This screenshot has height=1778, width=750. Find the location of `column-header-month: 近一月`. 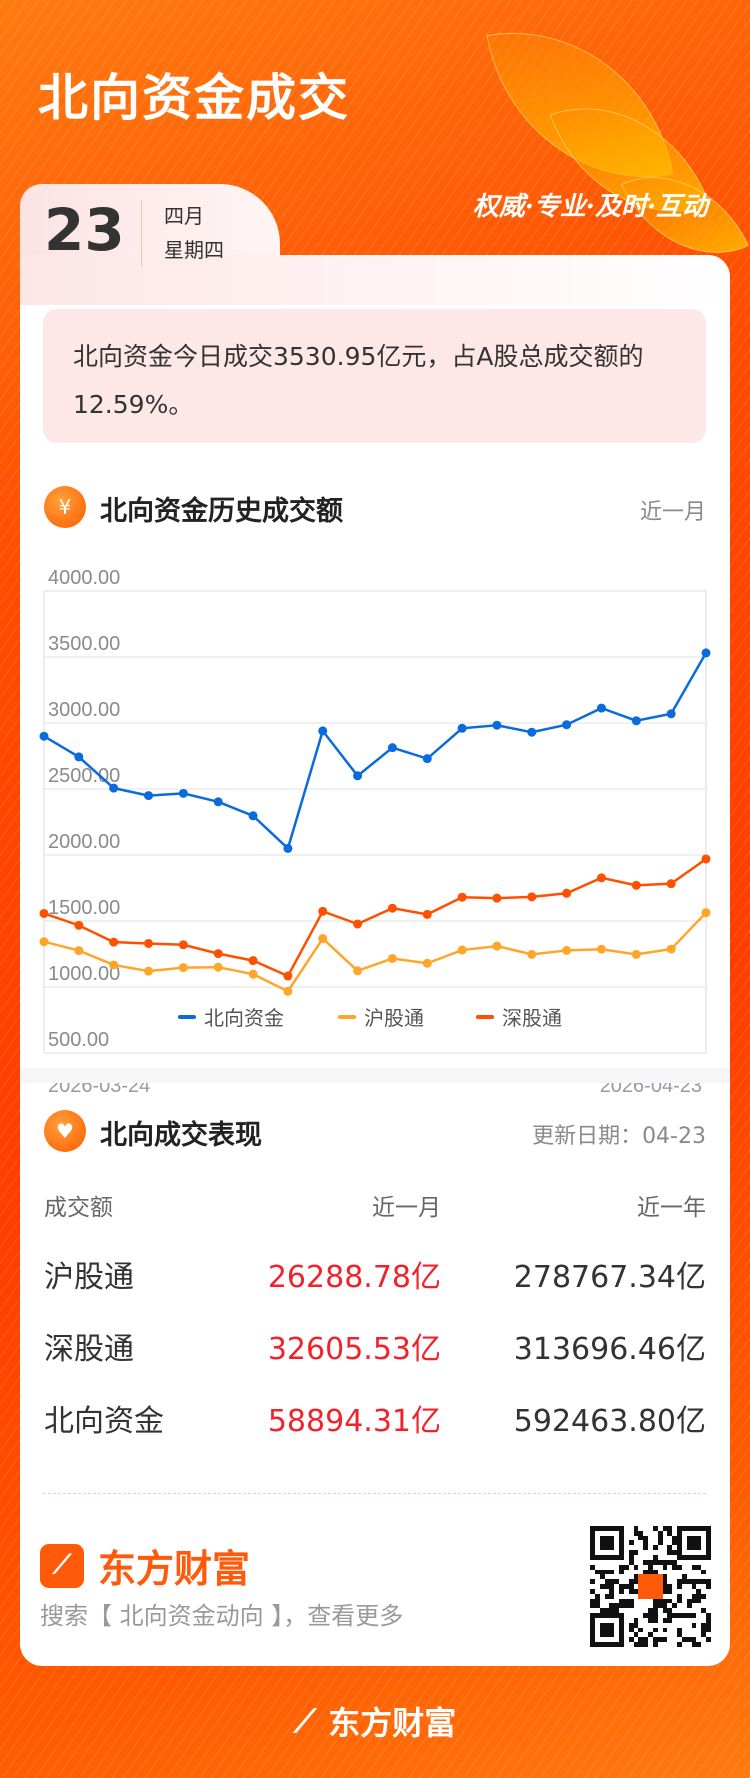

column-header-month: 近一月 is located at coordinates (406, 1208).